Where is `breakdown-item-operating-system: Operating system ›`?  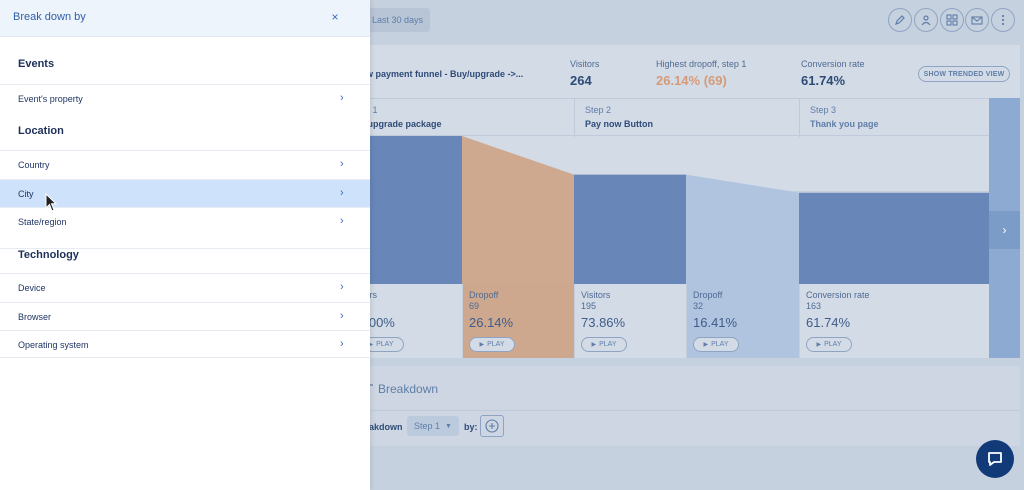 breakdown-item-operating-system: Operating system › is located at coordinates (185, 344).